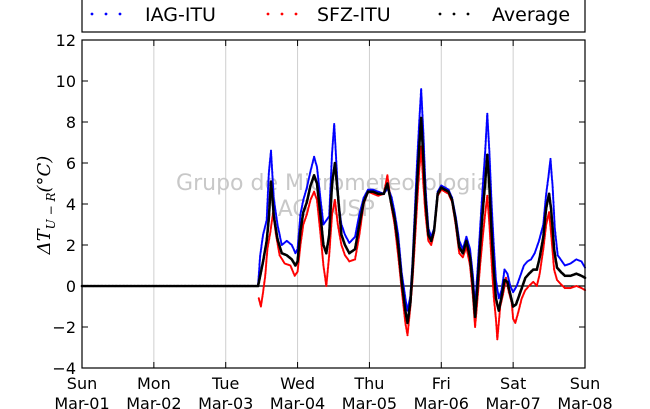  What do you see at coordinates (368, 383) in the screenshot?
I see `x-tick-weekday: Thu` at bounding box center [368, 383].